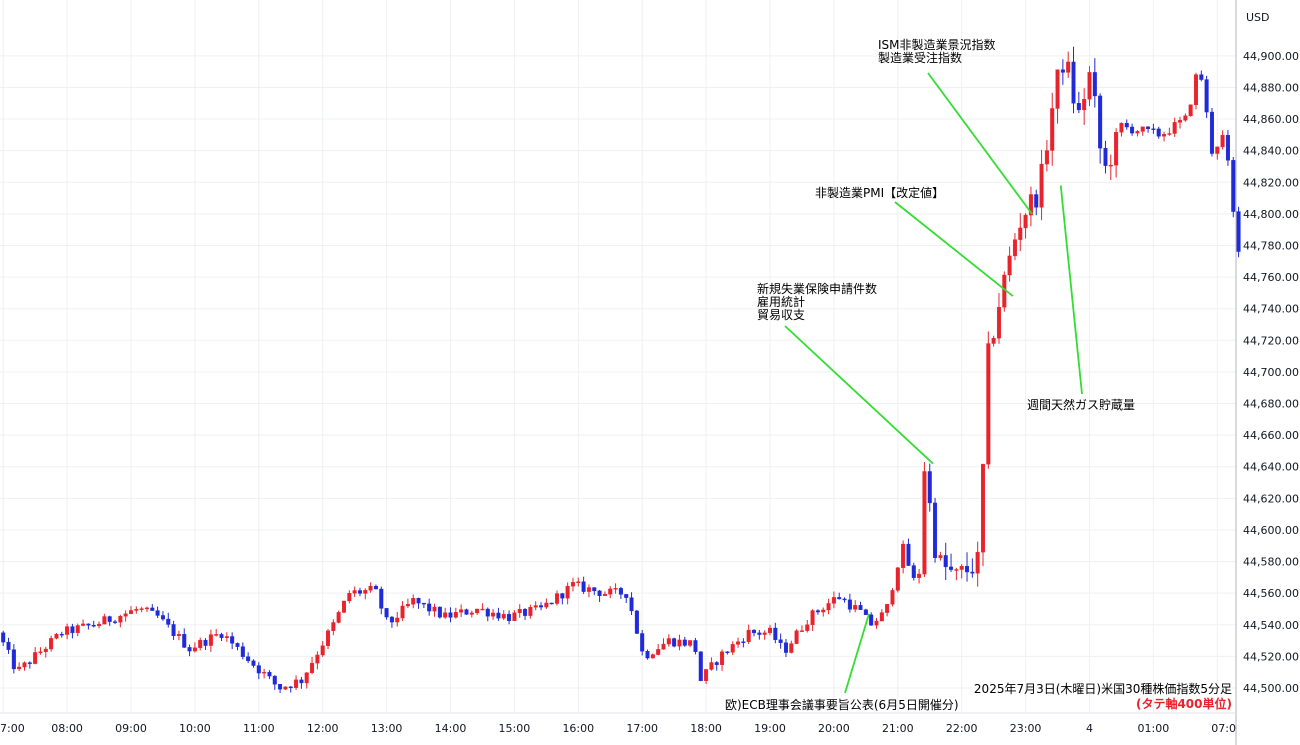  I want to click on annotation-label: ISM非製造業景況指数, so click(937, 44).